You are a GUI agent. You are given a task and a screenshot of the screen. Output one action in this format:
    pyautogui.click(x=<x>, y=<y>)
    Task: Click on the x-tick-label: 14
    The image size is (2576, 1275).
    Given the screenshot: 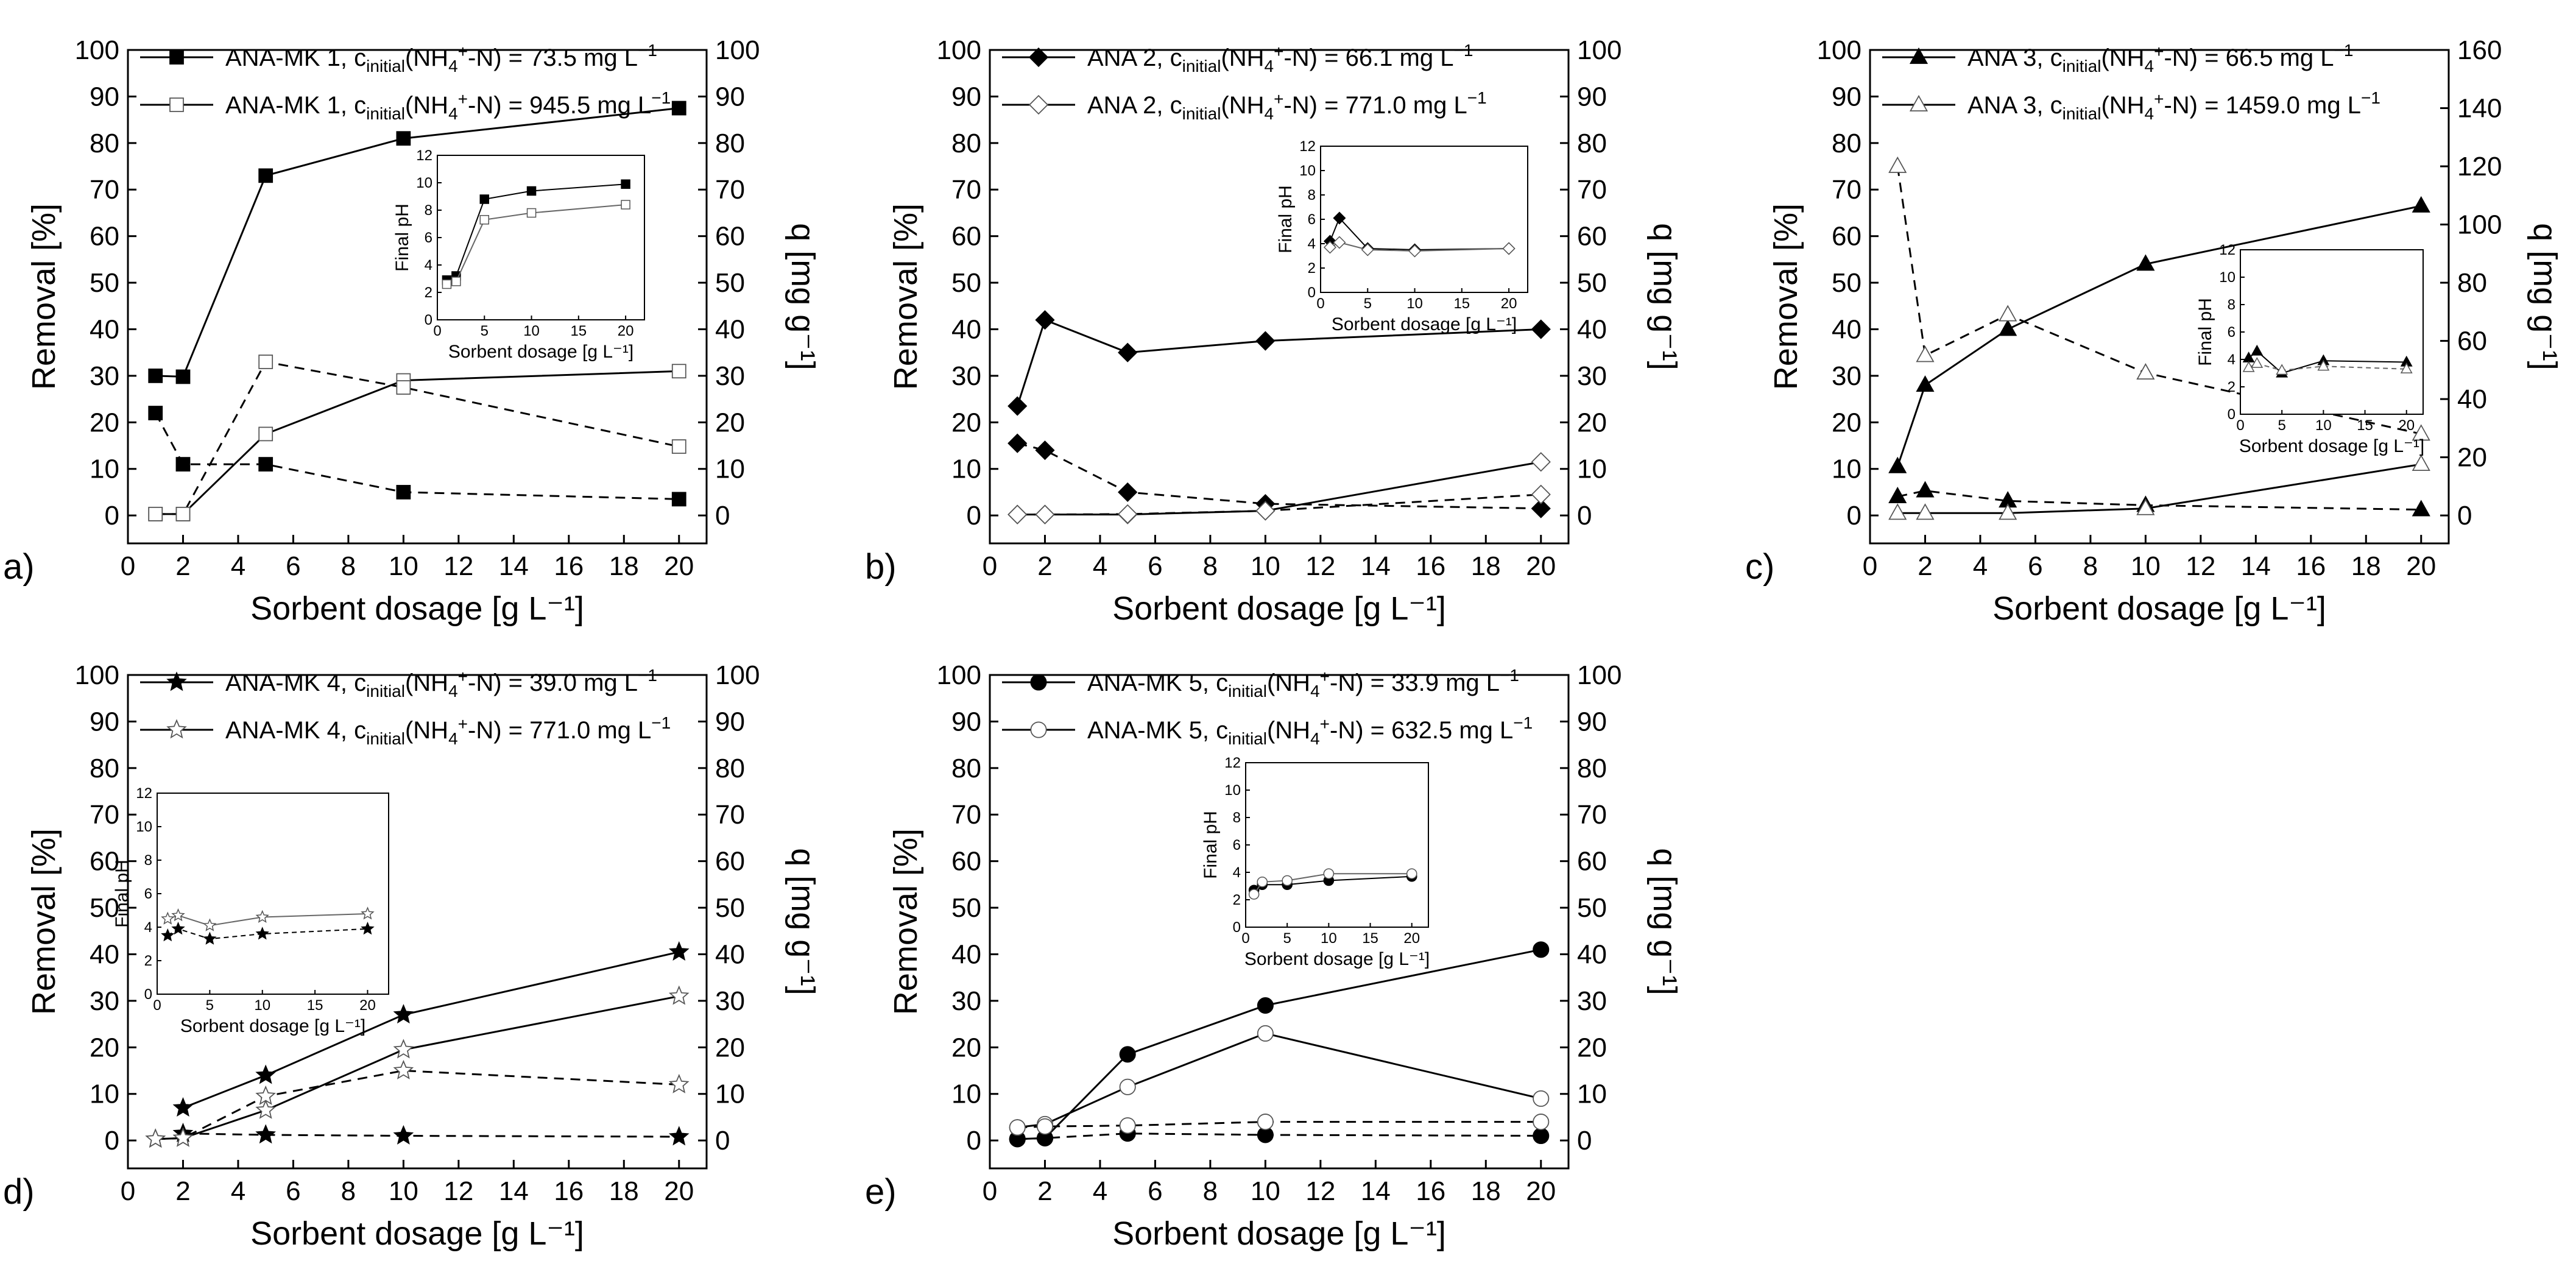 What is the action you would take?
    pyautogui.click(x=1376, y=566)
    